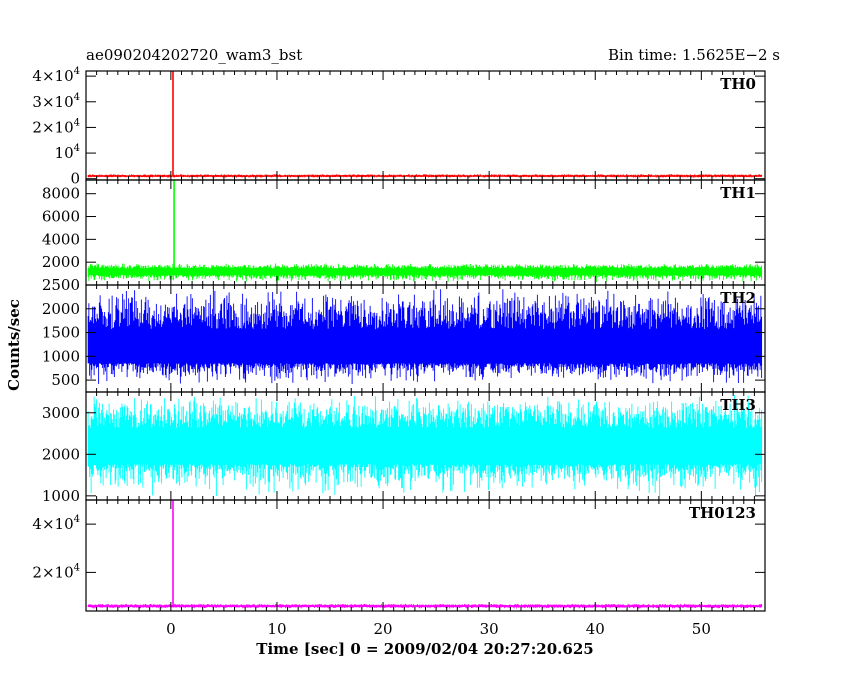 The height and width of the screenshot is (680, 850). Describe the element at coordinates (61, 333) in the screenshot. I see `y-tick-label: 1500` at that location.